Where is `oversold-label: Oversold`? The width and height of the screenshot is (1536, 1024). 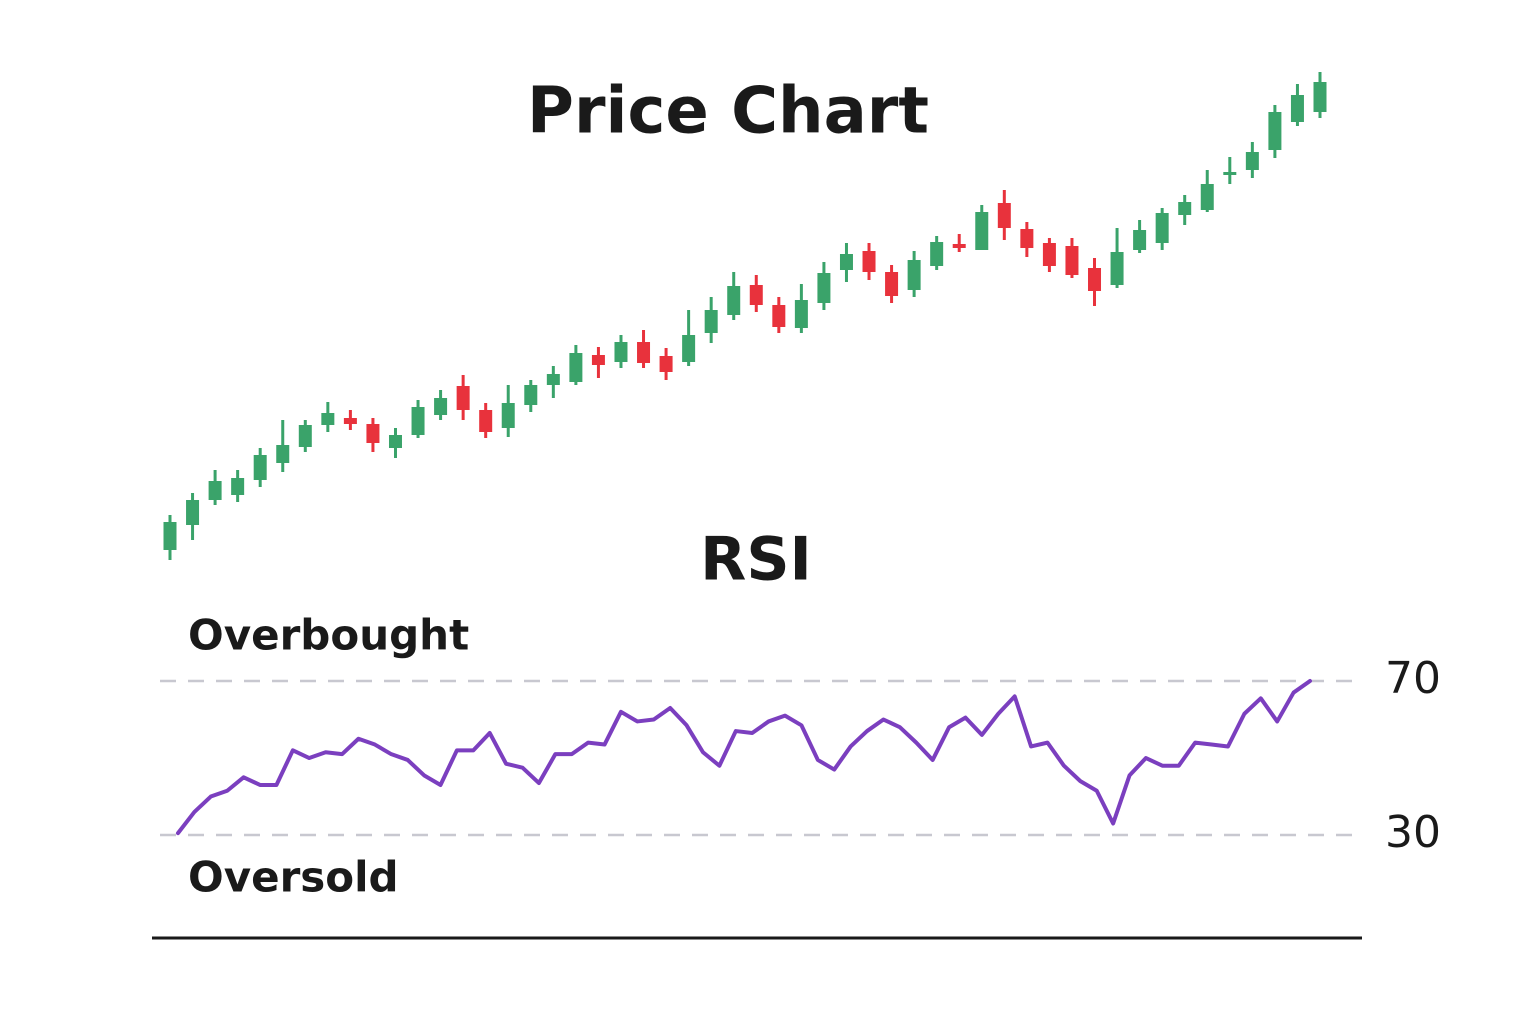 oversold-label: Oversold is located at coordinates (293, 877).